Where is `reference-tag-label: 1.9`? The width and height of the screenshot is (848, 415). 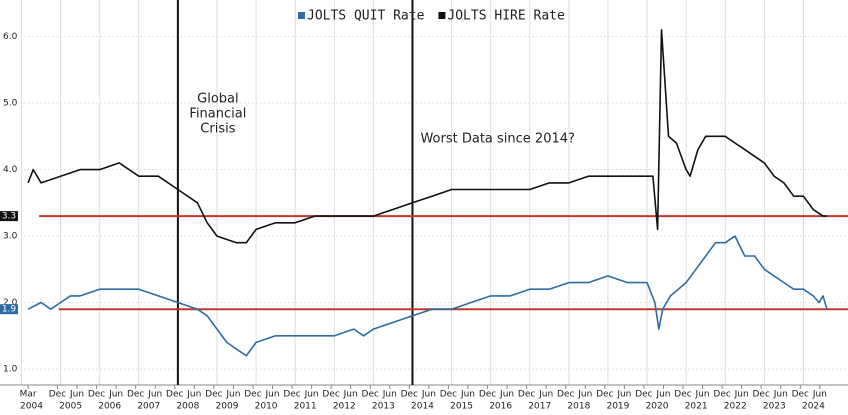 reference-tag-label: 1.9 is located at coordinates (9, 310).